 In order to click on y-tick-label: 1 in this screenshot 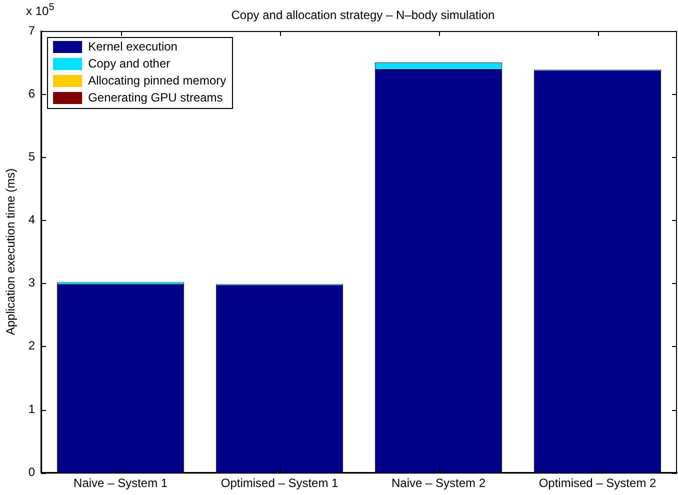, I will do `click(32, 409)`.